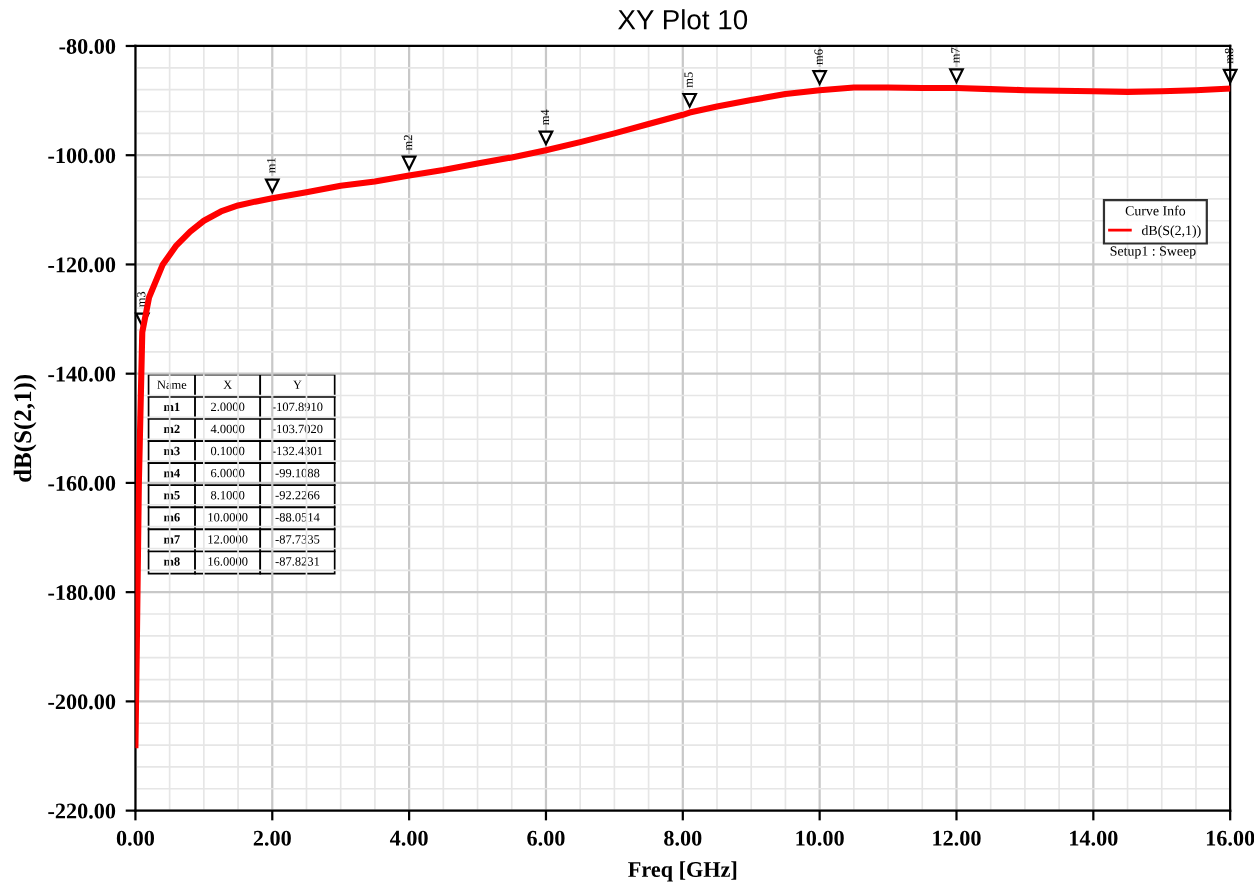 The width and height of the screenshot is (1254, 884). What do you see at coordinates (408, 838) in the screenshot?
I see `x-tick-label: 4.00` at bounding box center [408, 838].